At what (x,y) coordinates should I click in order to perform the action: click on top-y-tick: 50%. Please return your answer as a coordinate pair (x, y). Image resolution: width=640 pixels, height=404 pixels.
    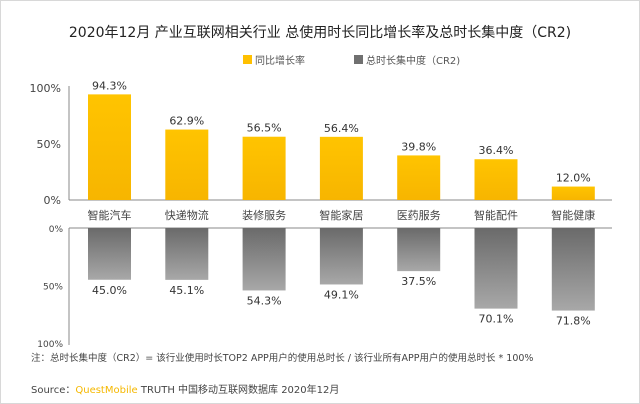
    Looking at the image, I should click on (49, 144).